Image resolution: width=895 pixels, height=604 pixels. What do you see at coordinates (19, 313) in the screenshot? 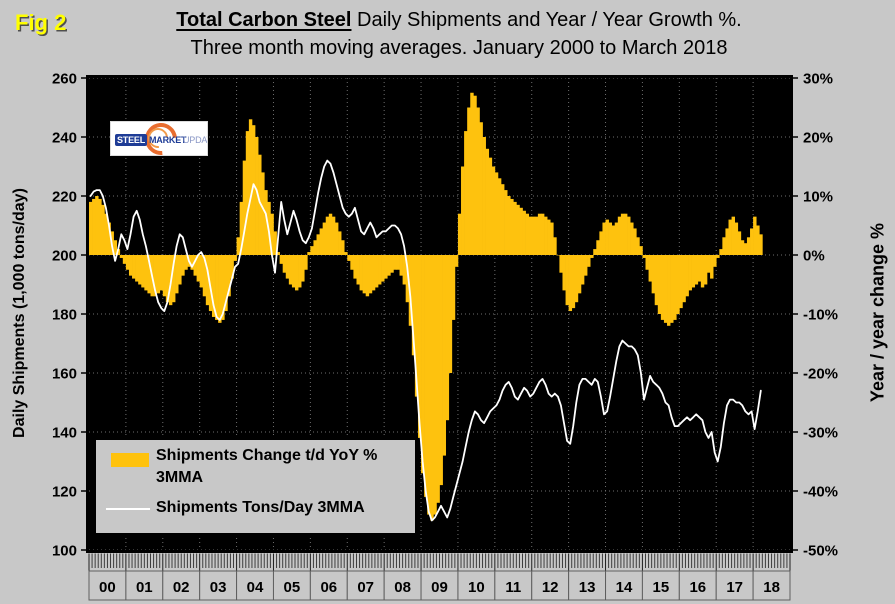
I see `left-axis-title: Daily Shipments (1,000 tons/day)` at bounding box center [19, 313].